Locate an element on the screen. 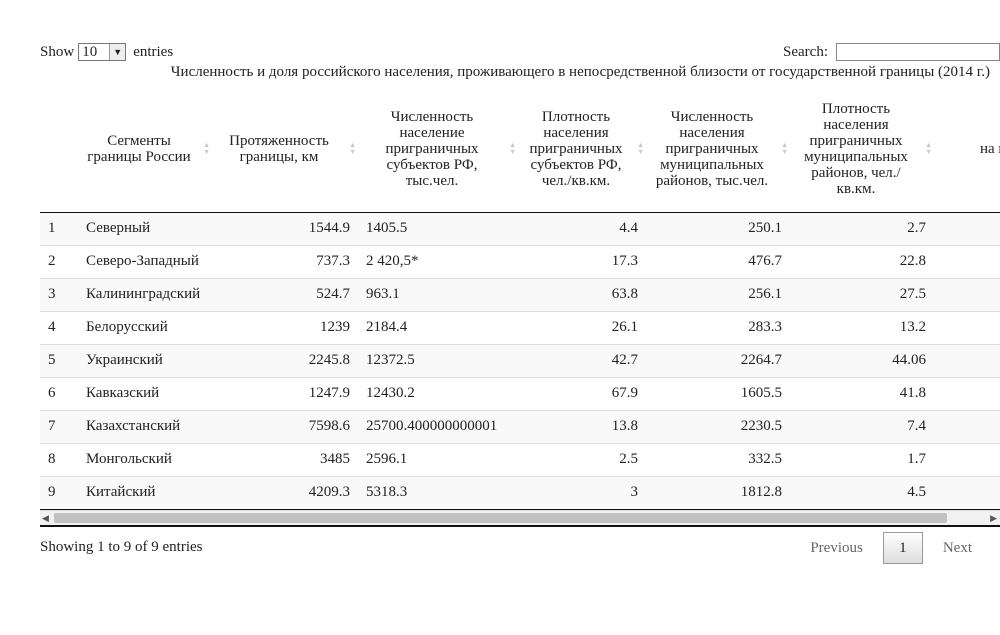 This screenshot has width=1000, height=635. chevron-down-icon: ▼ is located at coordinates (117, 52).